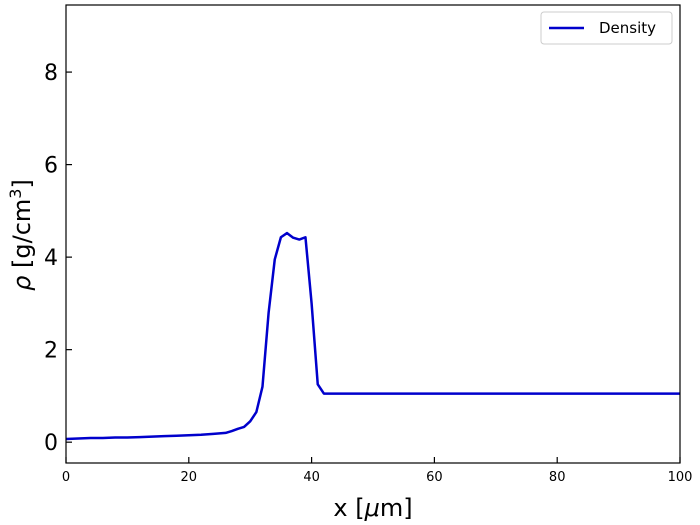 The width and height of the screenshot is (700, 525). I want to click on y-axis-label: ρ [g/cm3], so click(21, 235).